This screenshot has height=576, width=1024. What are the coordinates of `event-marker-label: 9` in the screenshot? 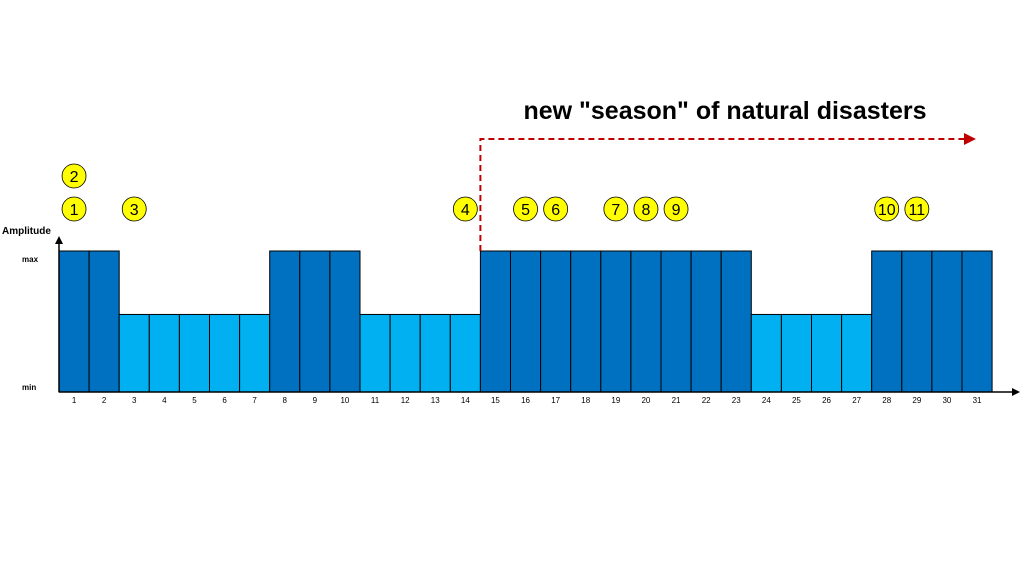 It's located at (676, 210).